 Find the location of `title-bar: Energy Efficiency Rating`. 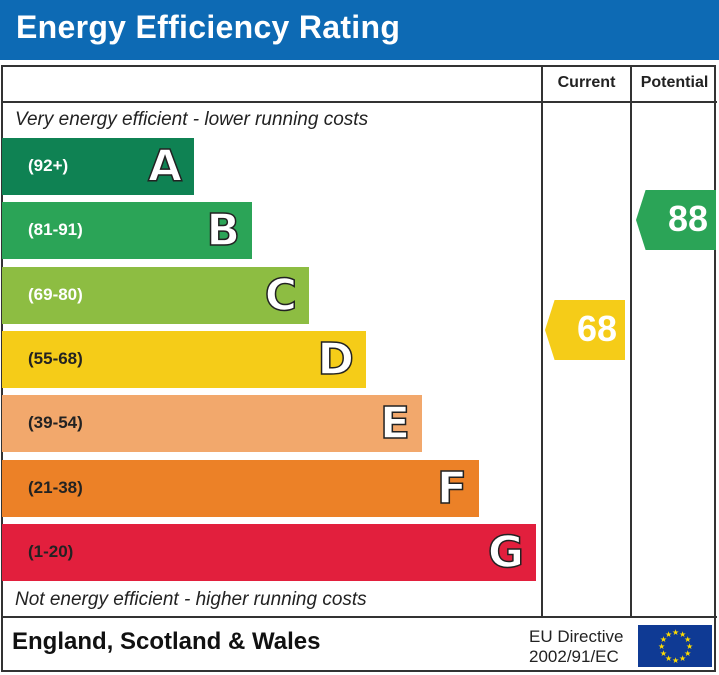

title-bar: Energy Efficiency Rating is located at coordinates (359, 30).